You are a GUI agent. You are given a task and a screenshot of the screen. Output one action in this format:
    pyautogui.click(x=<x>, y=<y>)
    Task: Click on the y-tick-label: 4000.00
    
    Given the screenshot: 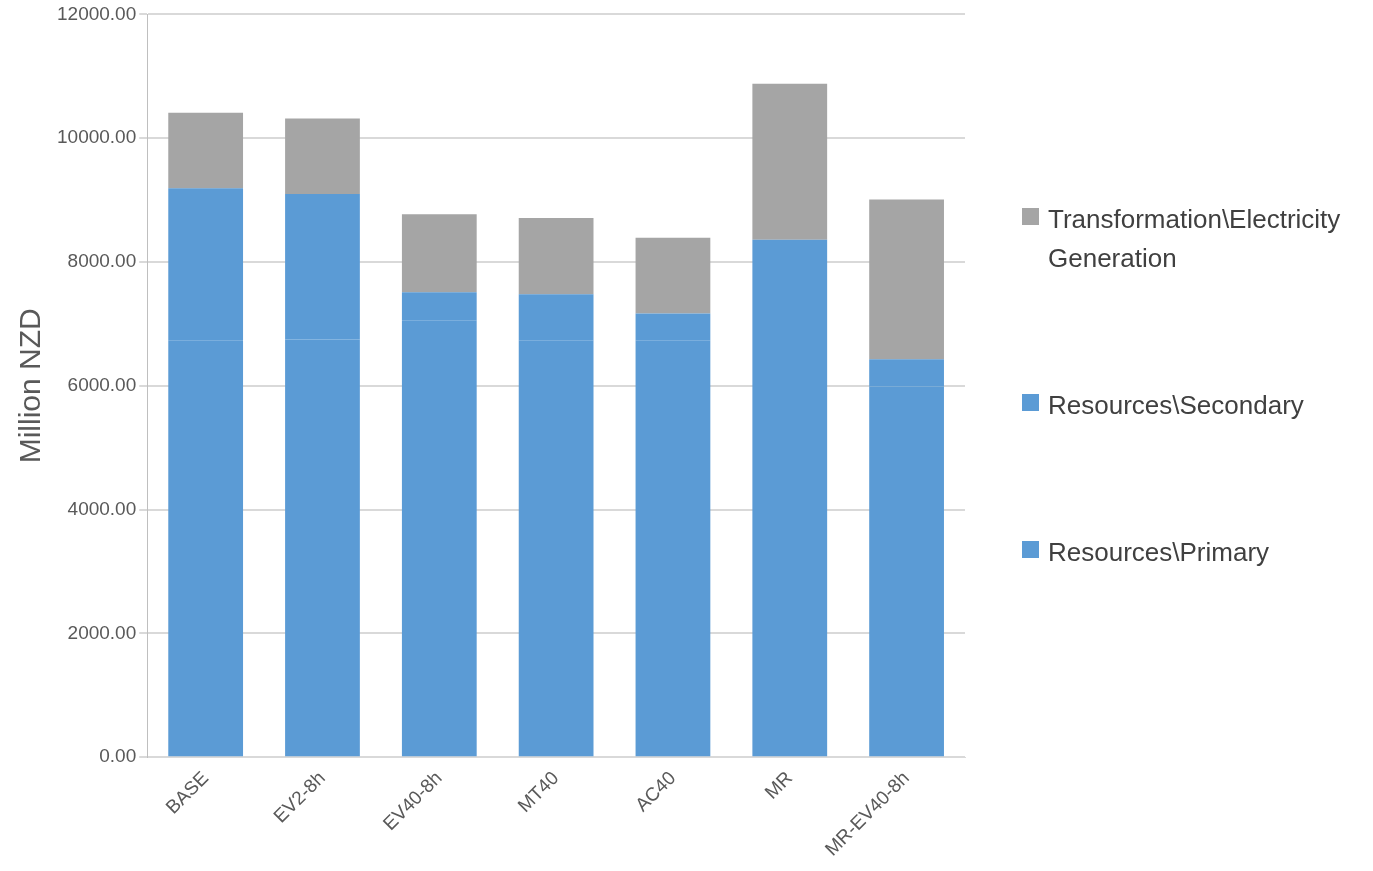 What is the action you would take?
    pyautogui.click(x=102, y=508)
    